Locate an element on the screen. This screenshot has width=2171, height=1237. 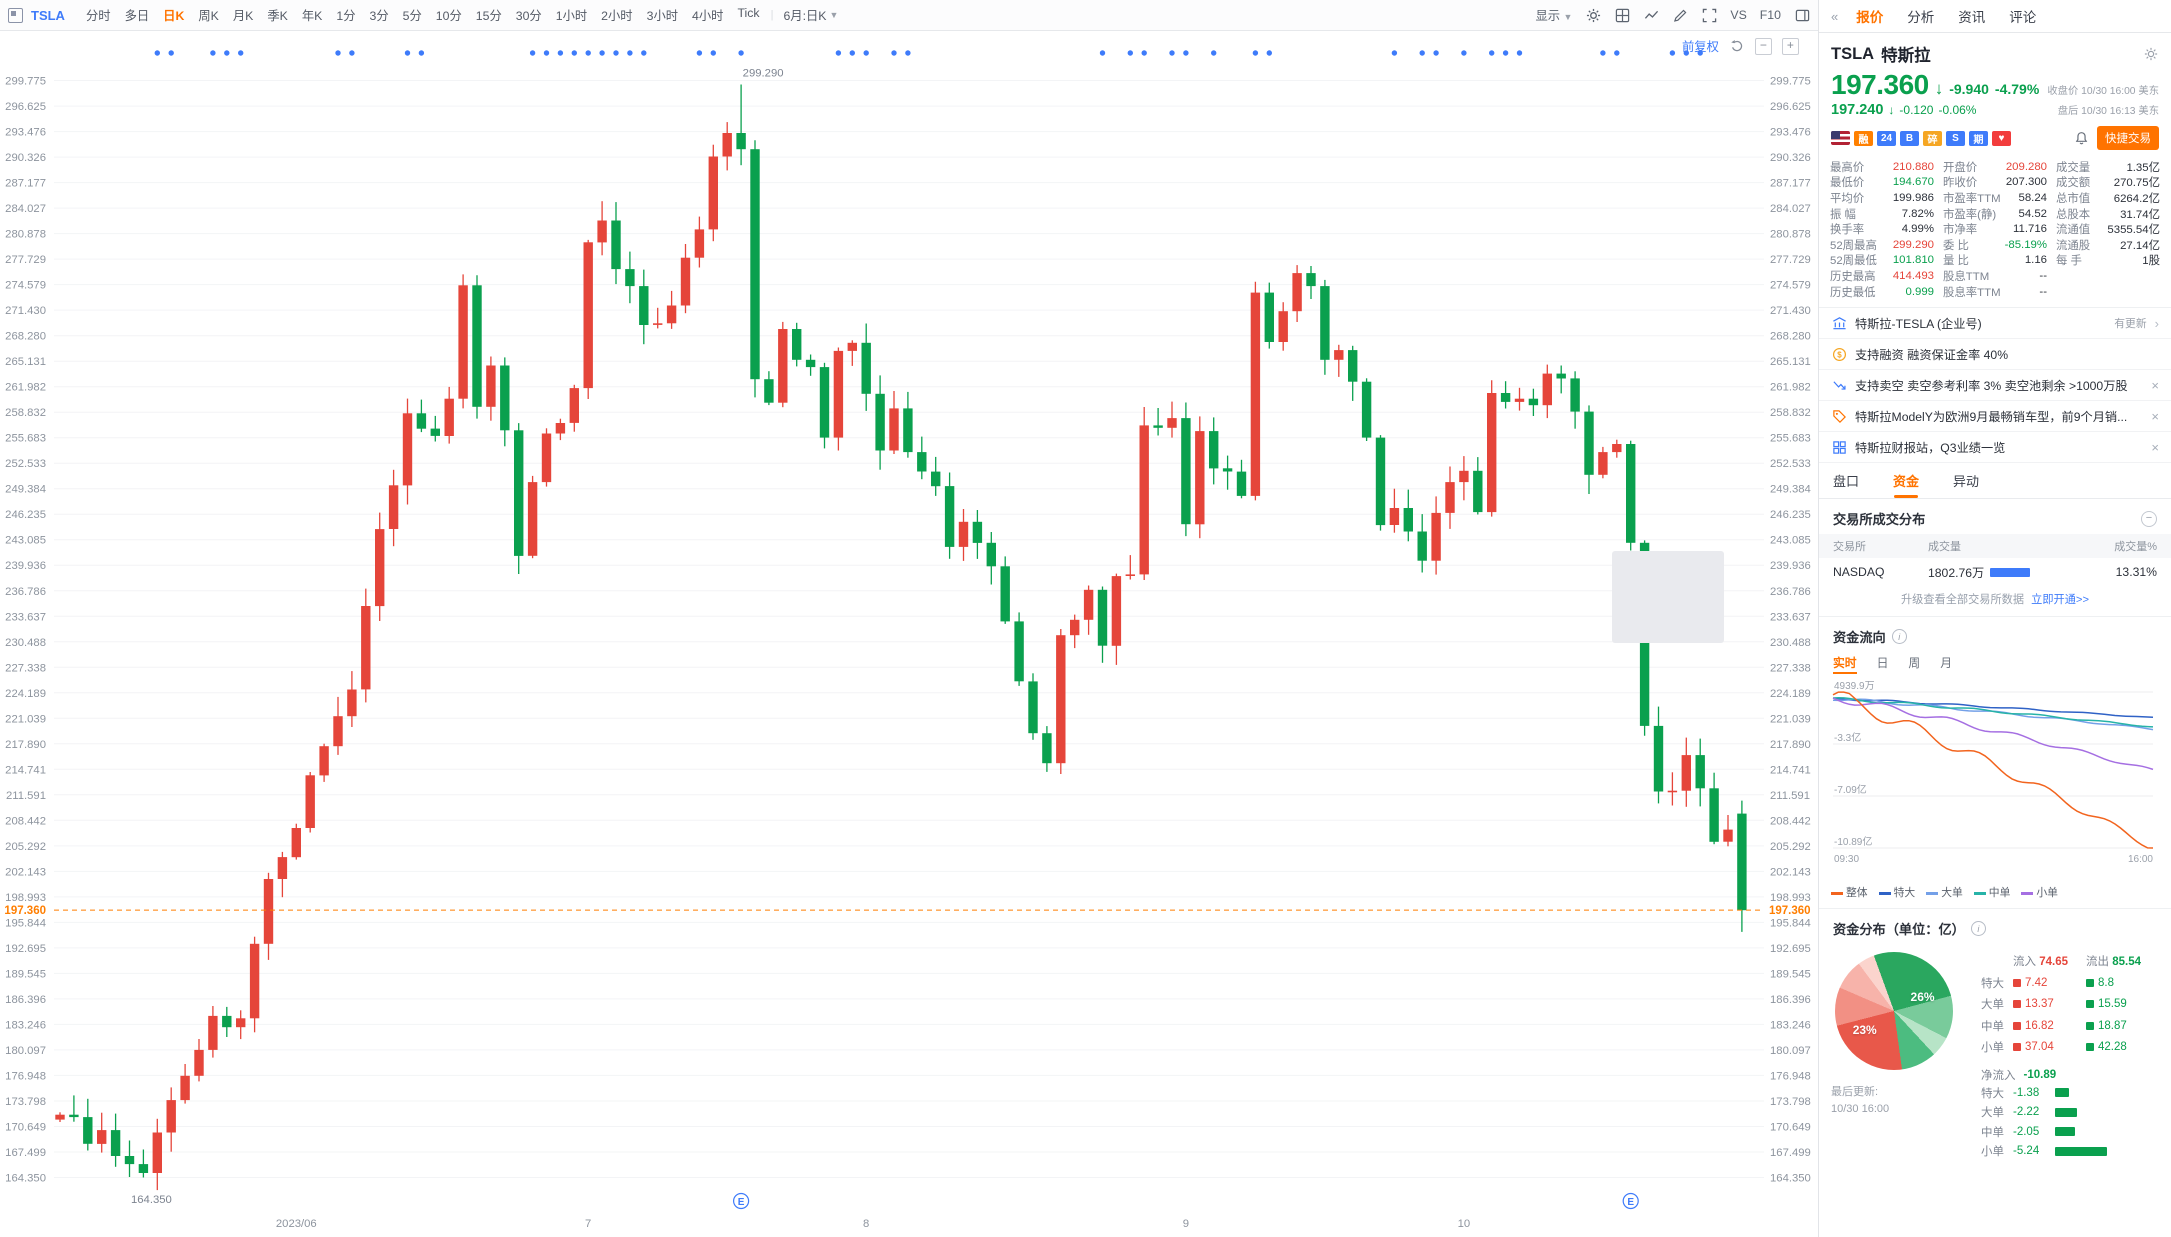
period-10分: 10分 is located at coordinates (448, 16).